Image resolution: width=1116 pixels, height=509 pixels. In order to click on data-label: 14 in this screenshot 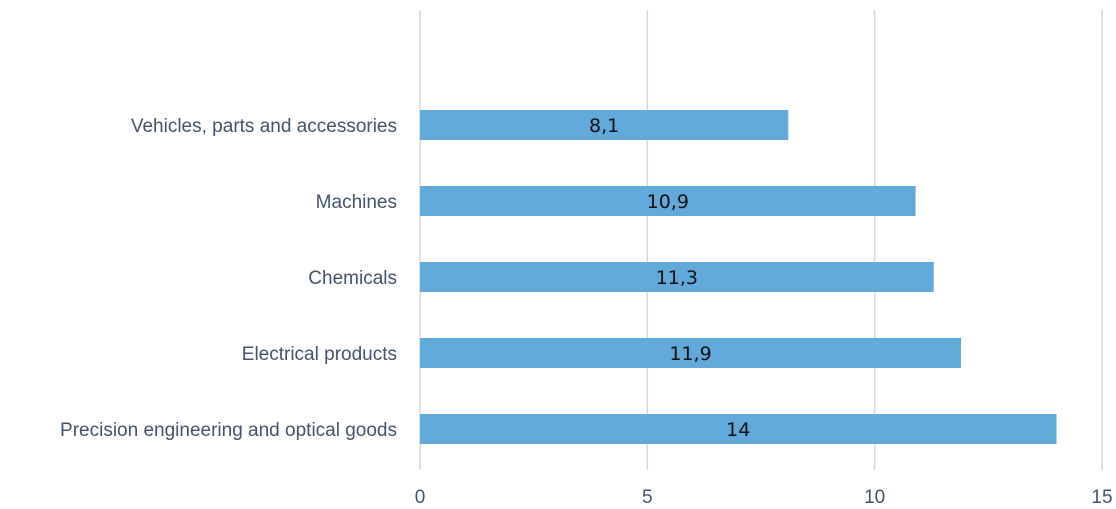, I will do `click(738, 430)`.